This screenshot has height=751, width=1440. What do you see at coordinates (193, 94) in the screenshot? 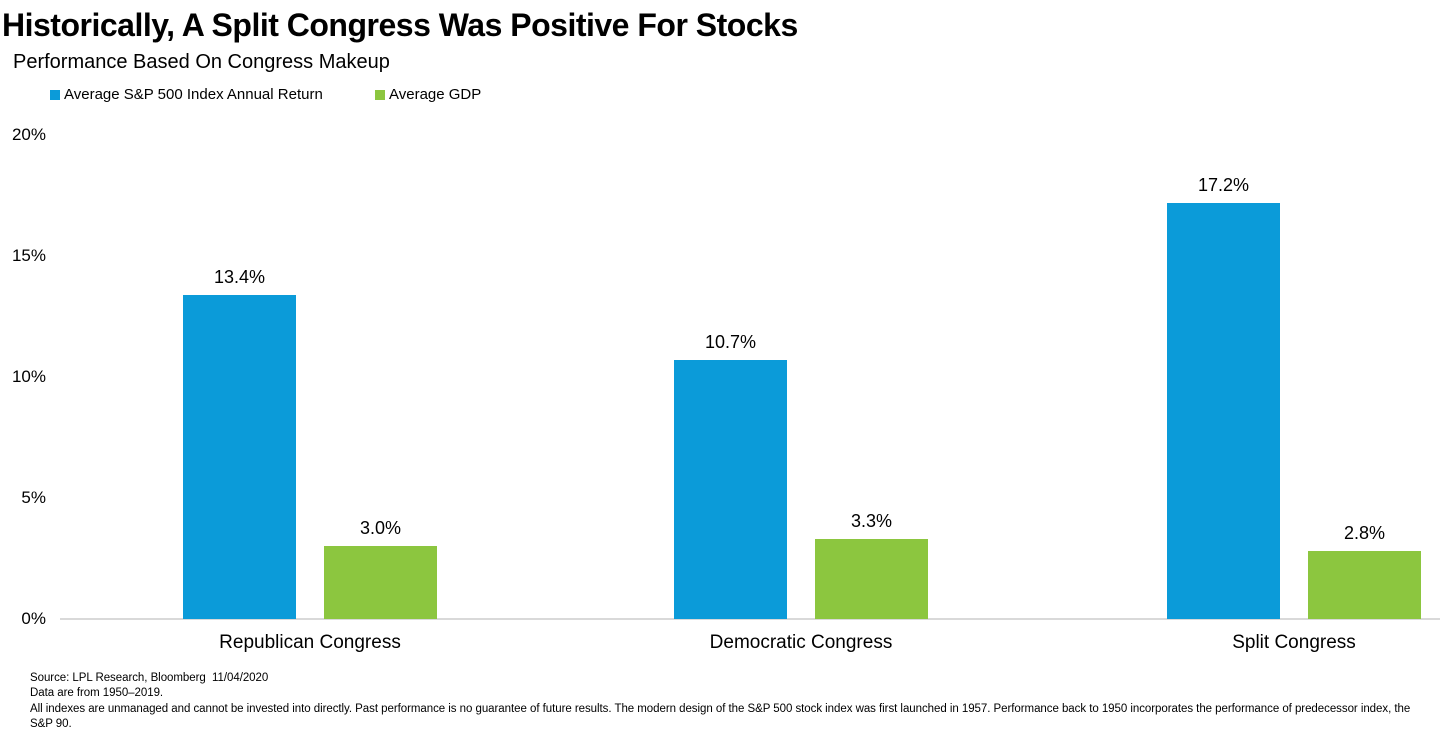
I see `legend-label: Average S&P 500 Index Annual Return` at bounding box center [193, 94].